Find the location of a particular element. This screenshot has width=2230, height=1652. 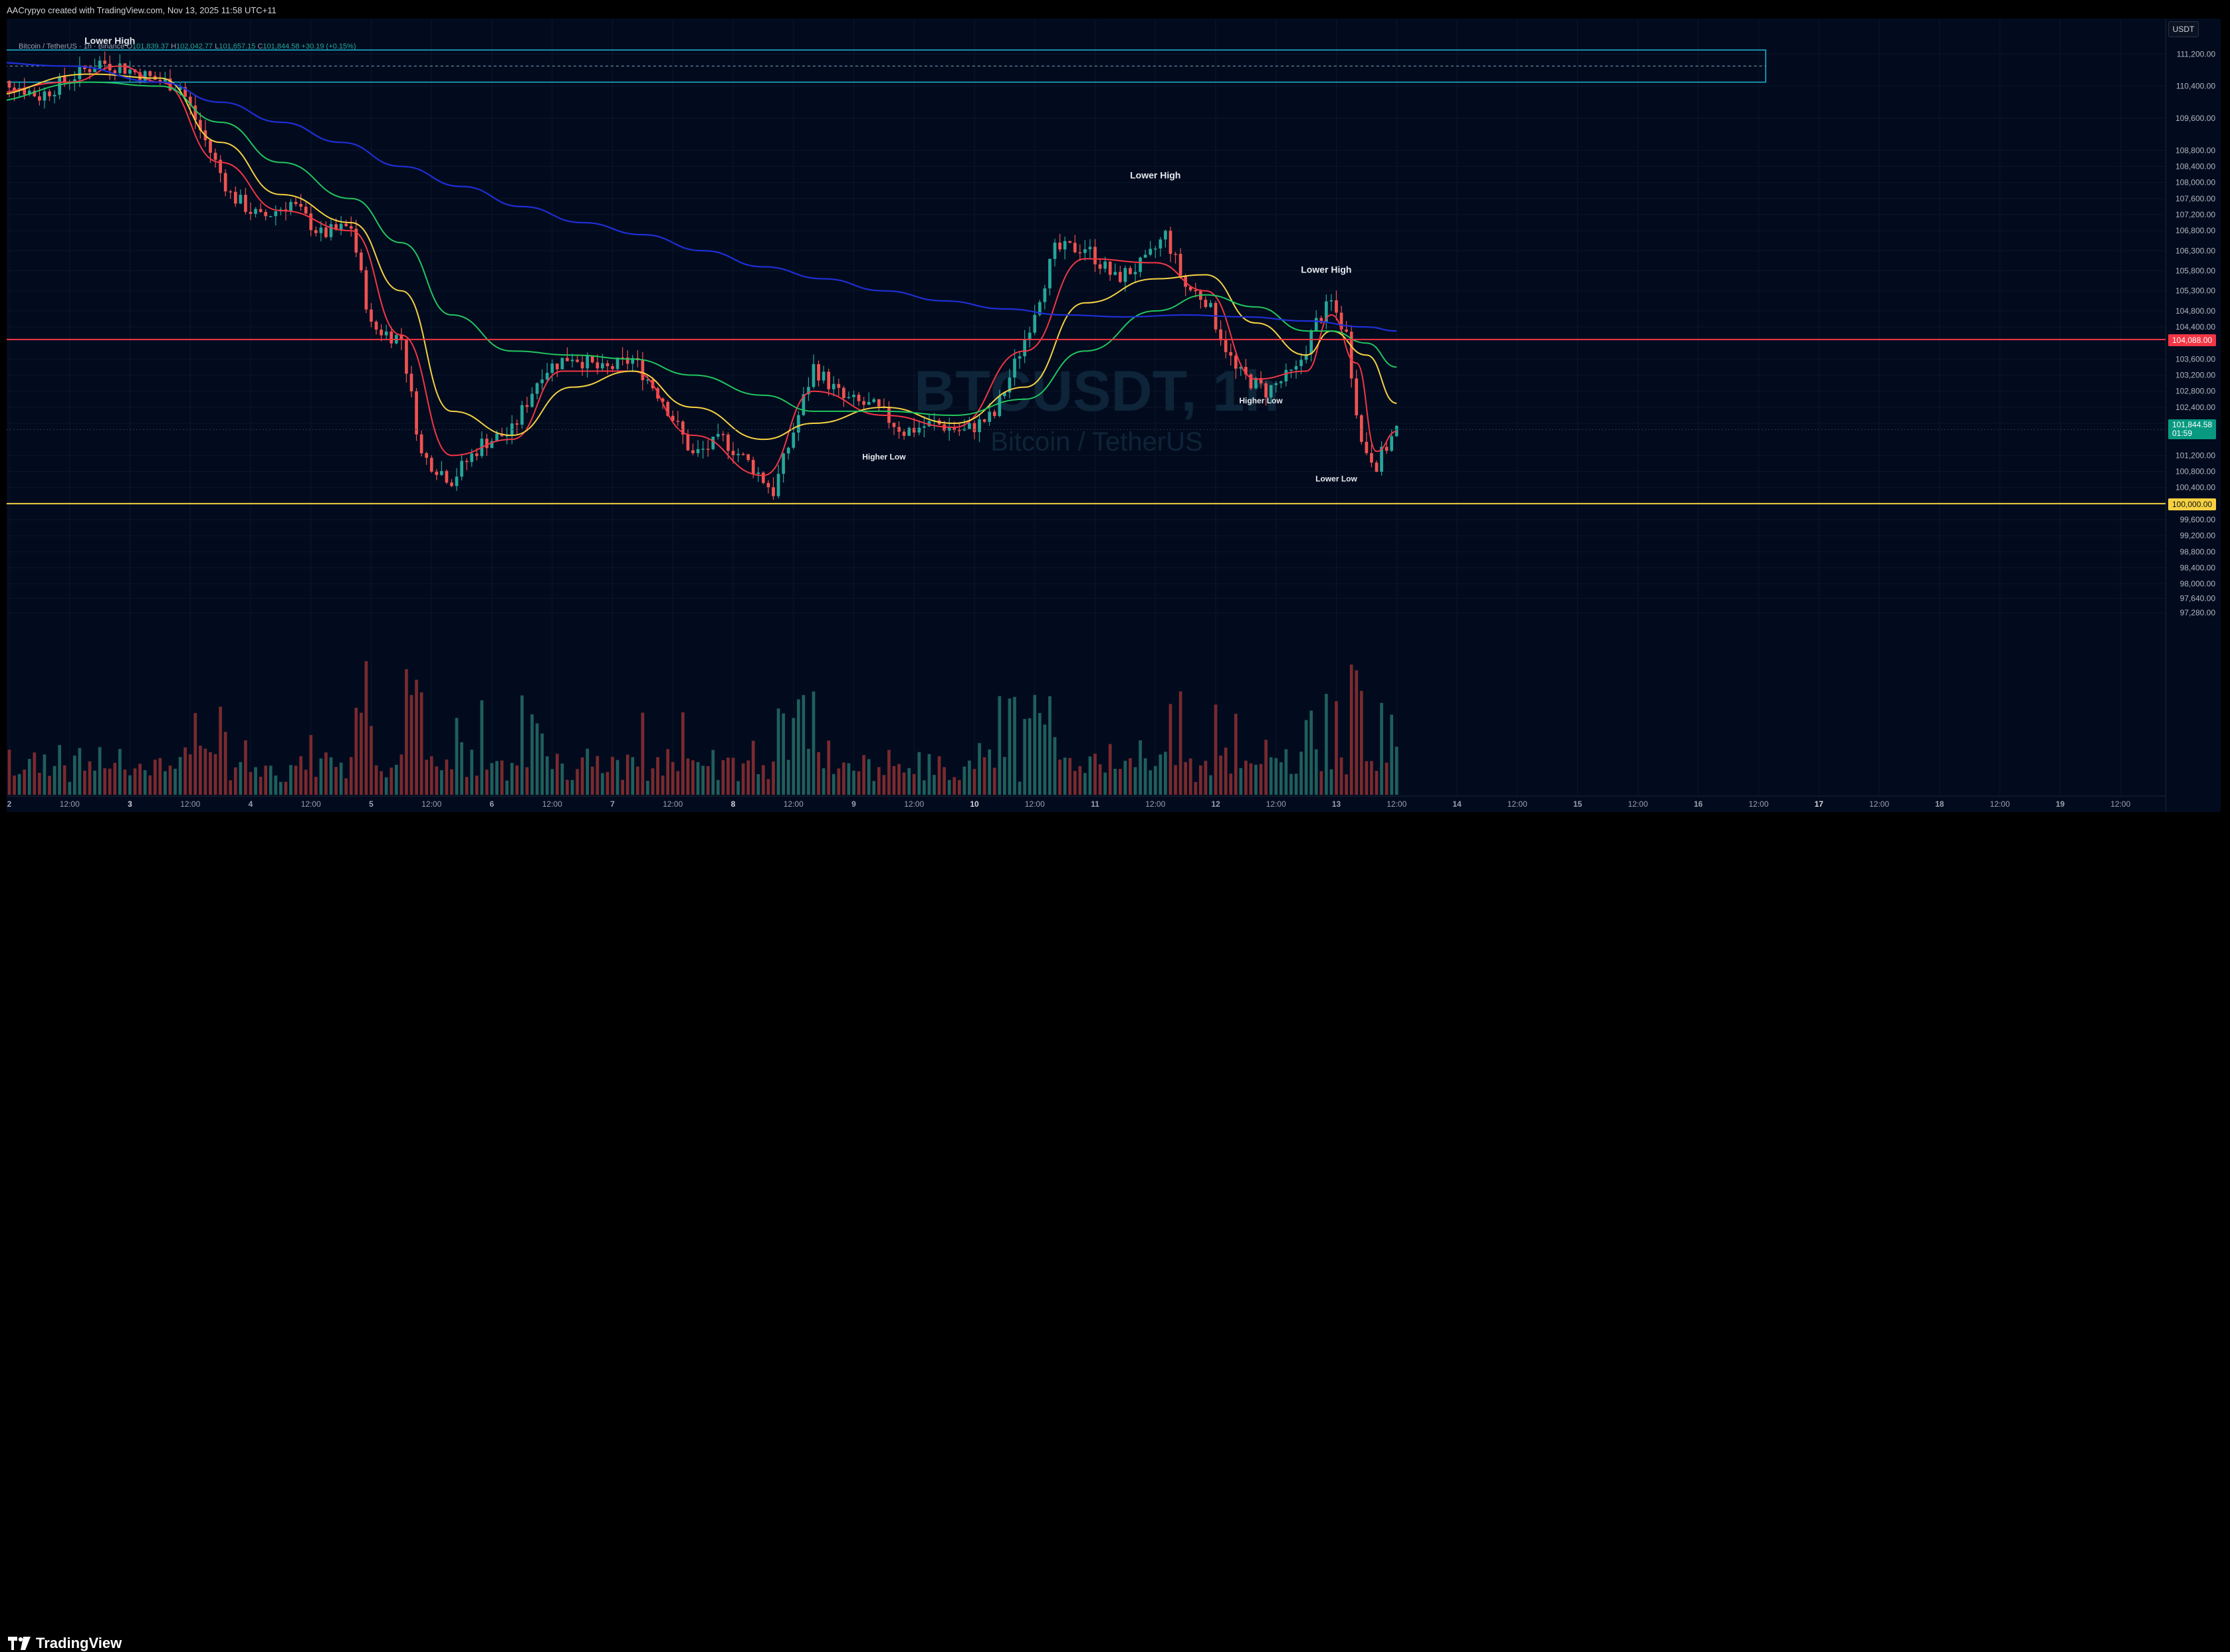

annotation-label: Lower High is located at coordinates (1155, 176).